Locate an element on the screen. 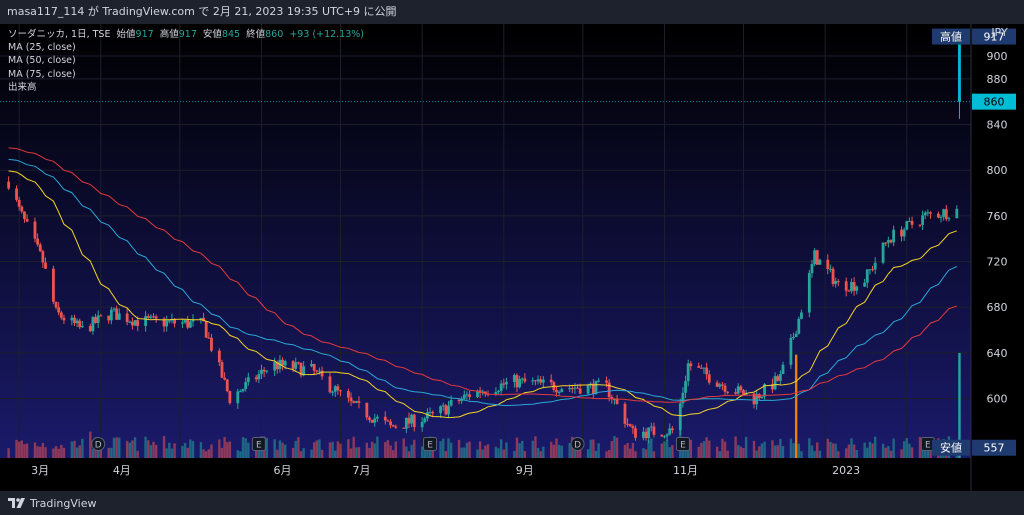 The height and width of the screenshot is (515, 1024). legend-indicator-ma25: MA (25, close) is located at coordinates (42, 48).